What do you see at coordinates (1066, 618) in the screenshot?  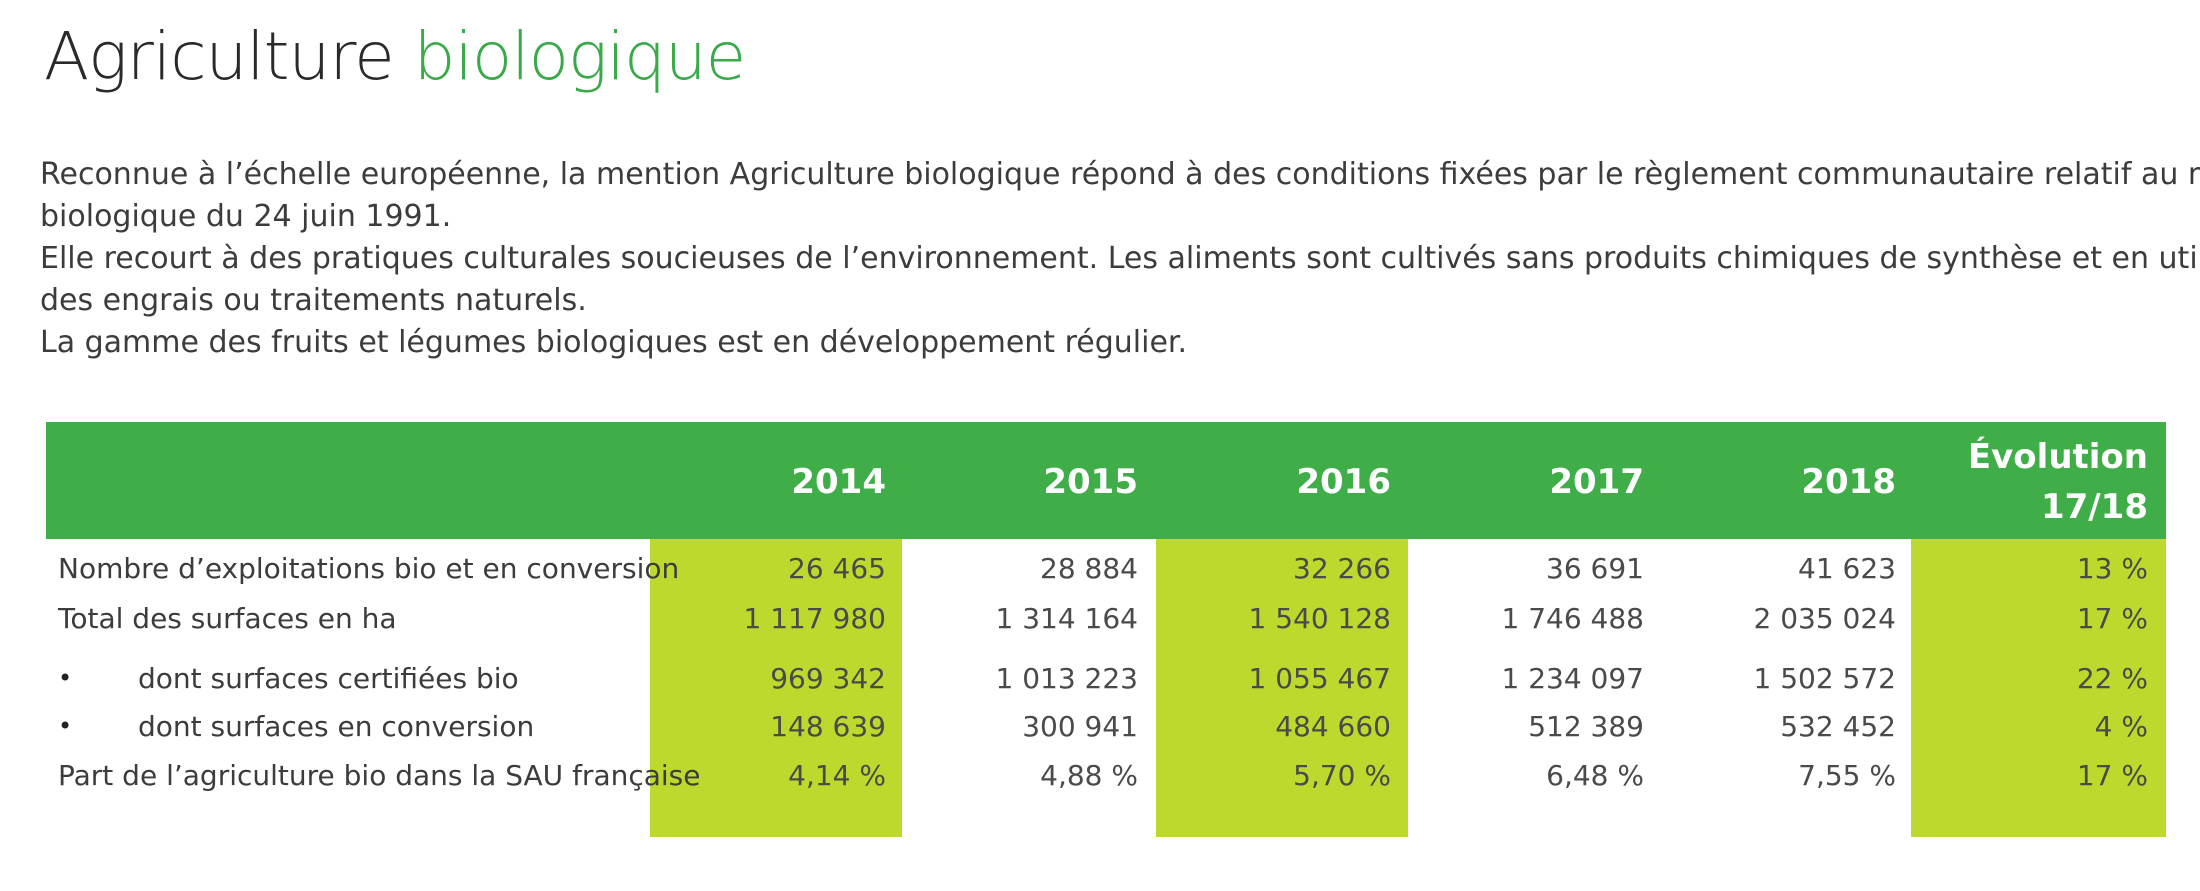 I see `table-cell: 1 314 164` at bounding box center [1066, 618].